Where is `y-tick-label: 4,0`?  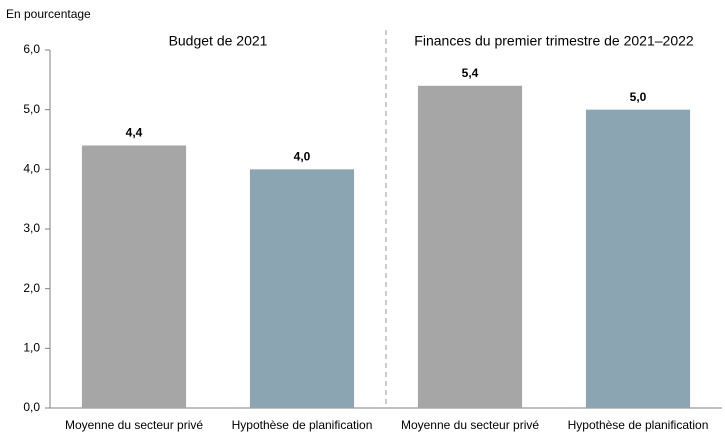
y-tick-label: 4,0 is located at coordinates (31, 169).